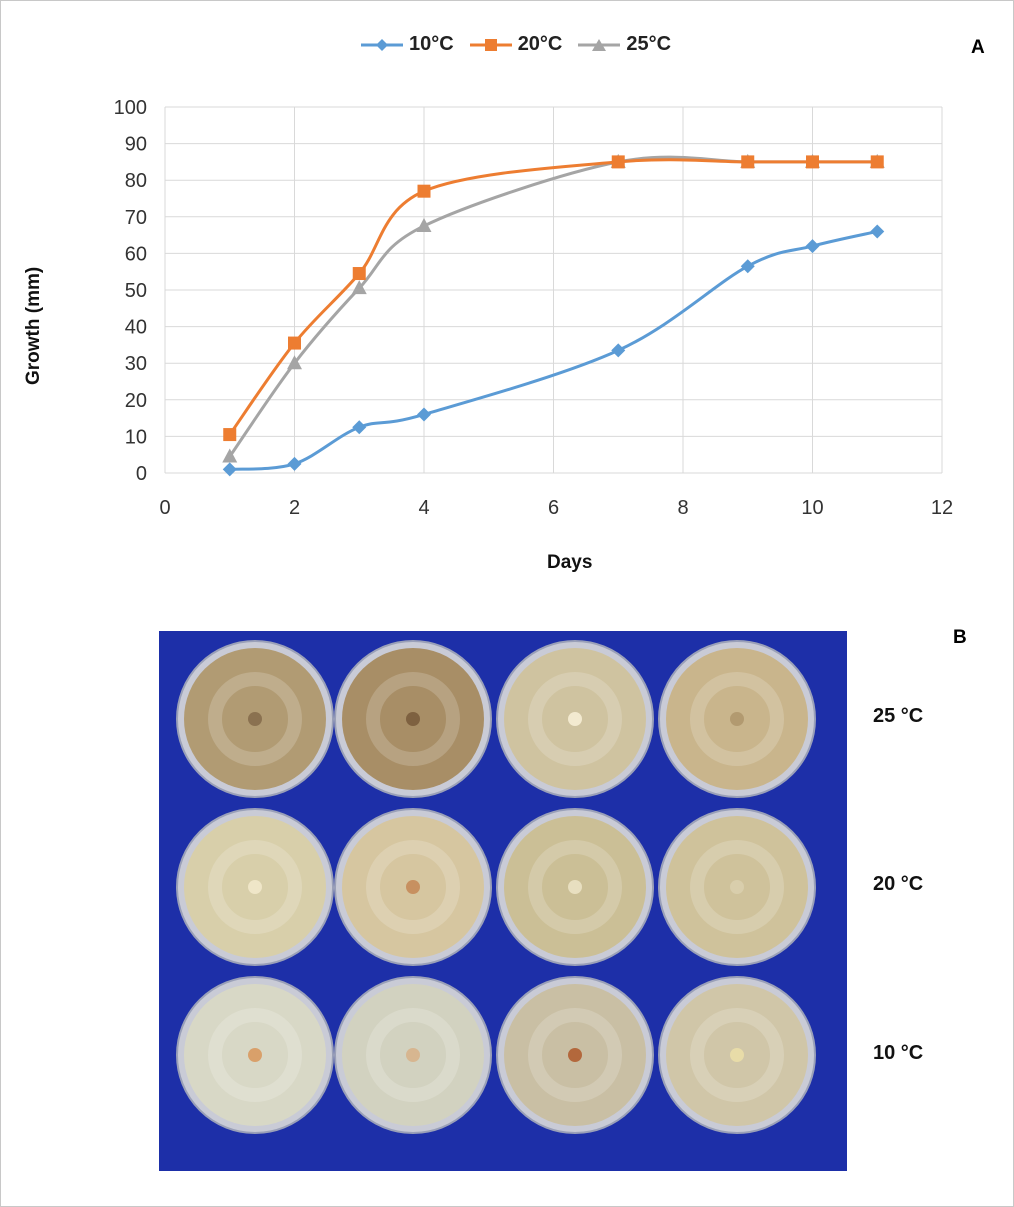 Image resolution: width=1014 pixels, height=1207 pixels. Describe the element at coordinates (382, 44) in the screenshot. I see `legend-swatch-10c` at that location.